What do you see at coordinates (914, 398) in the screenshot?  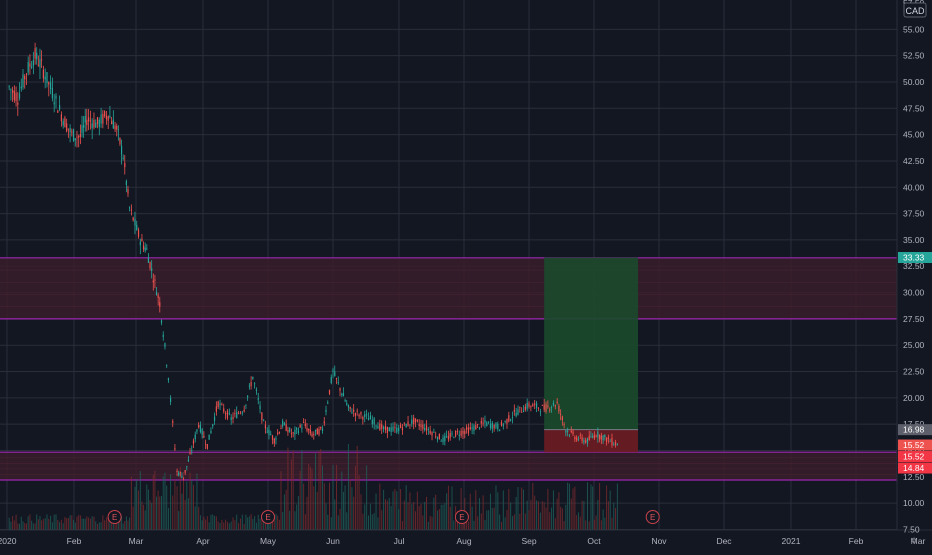 I see `price-tick-label: 20.00` at bounding box center [914, 398].